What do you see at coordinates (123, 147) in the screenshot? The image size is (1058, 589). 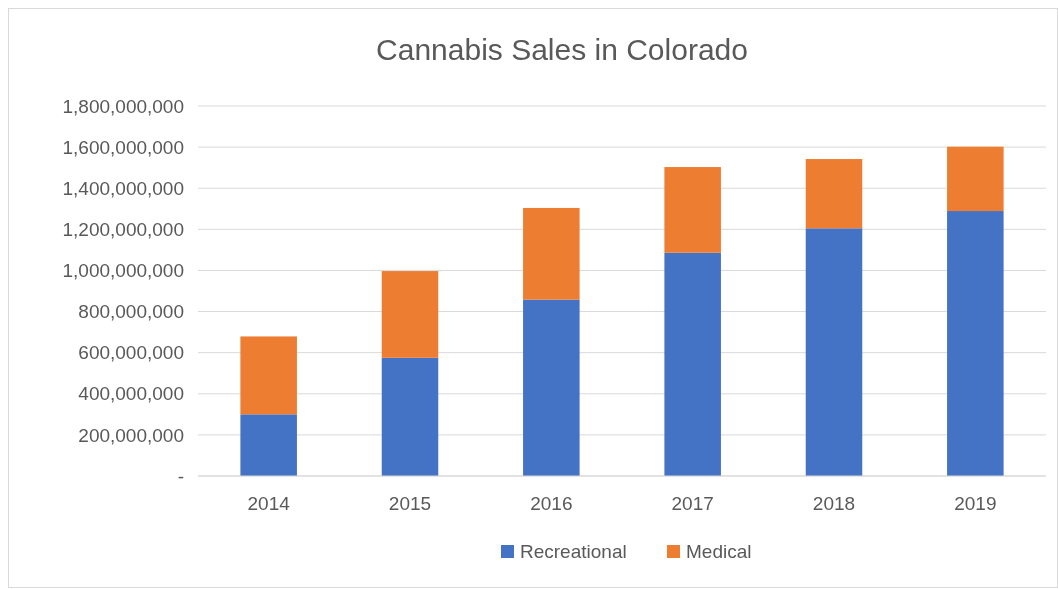 I see `y-tick-label: 1,600,000,000` at bounding box center [123, 147].